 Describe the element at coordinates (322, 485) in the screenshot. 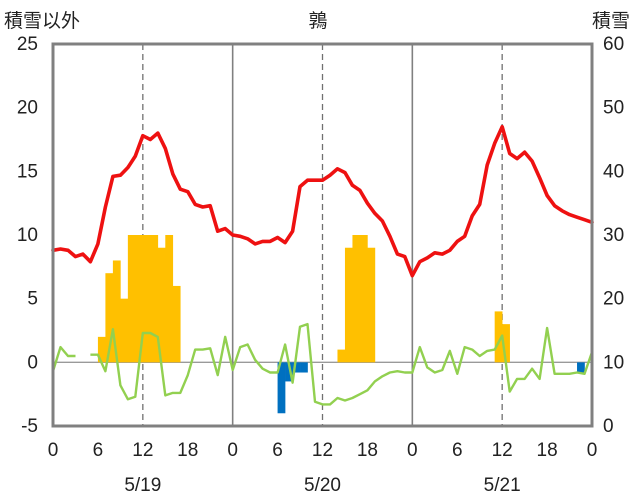

I see `date-label: 5/20` at that location.